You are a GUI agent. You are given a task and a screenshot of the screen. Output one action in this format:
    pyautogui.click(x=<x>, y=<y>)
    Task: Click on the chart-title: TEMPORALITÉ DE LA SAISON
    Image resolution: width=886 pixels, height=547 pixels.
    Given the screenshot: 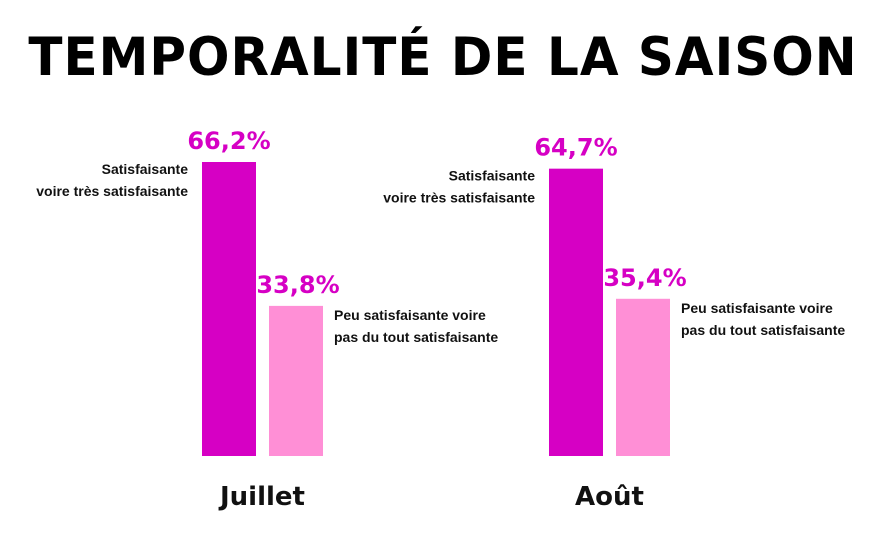 What is the action you would take?
    pyautogui.click(x=443, y=57)
    